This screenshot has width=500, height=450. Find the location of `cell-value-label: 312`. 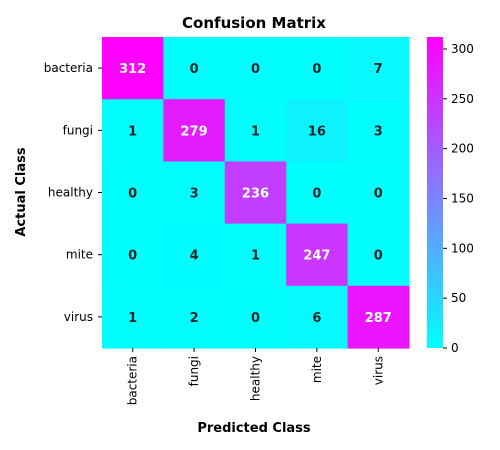

cell-value-label: 312 is located at coordinates (132, 69).